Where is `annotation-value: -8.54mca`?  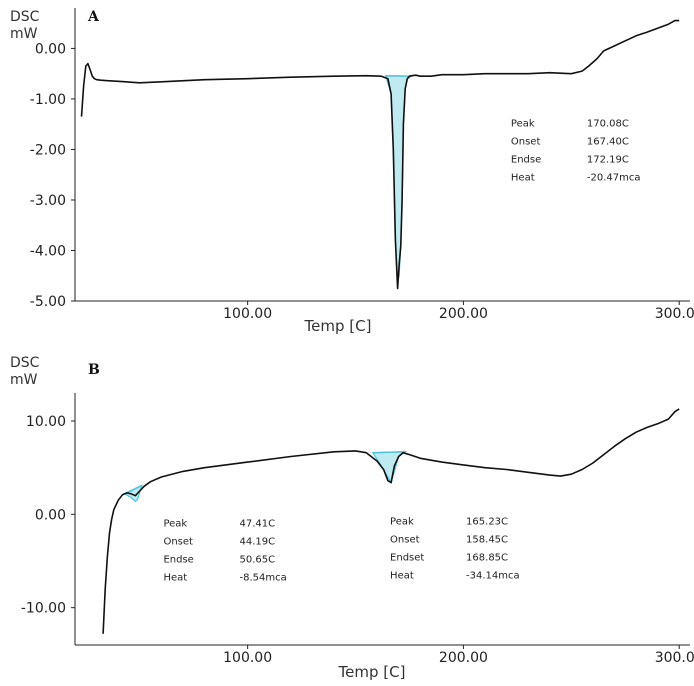 annotation-value: -8.54mca is located at coordinates (262, 577).